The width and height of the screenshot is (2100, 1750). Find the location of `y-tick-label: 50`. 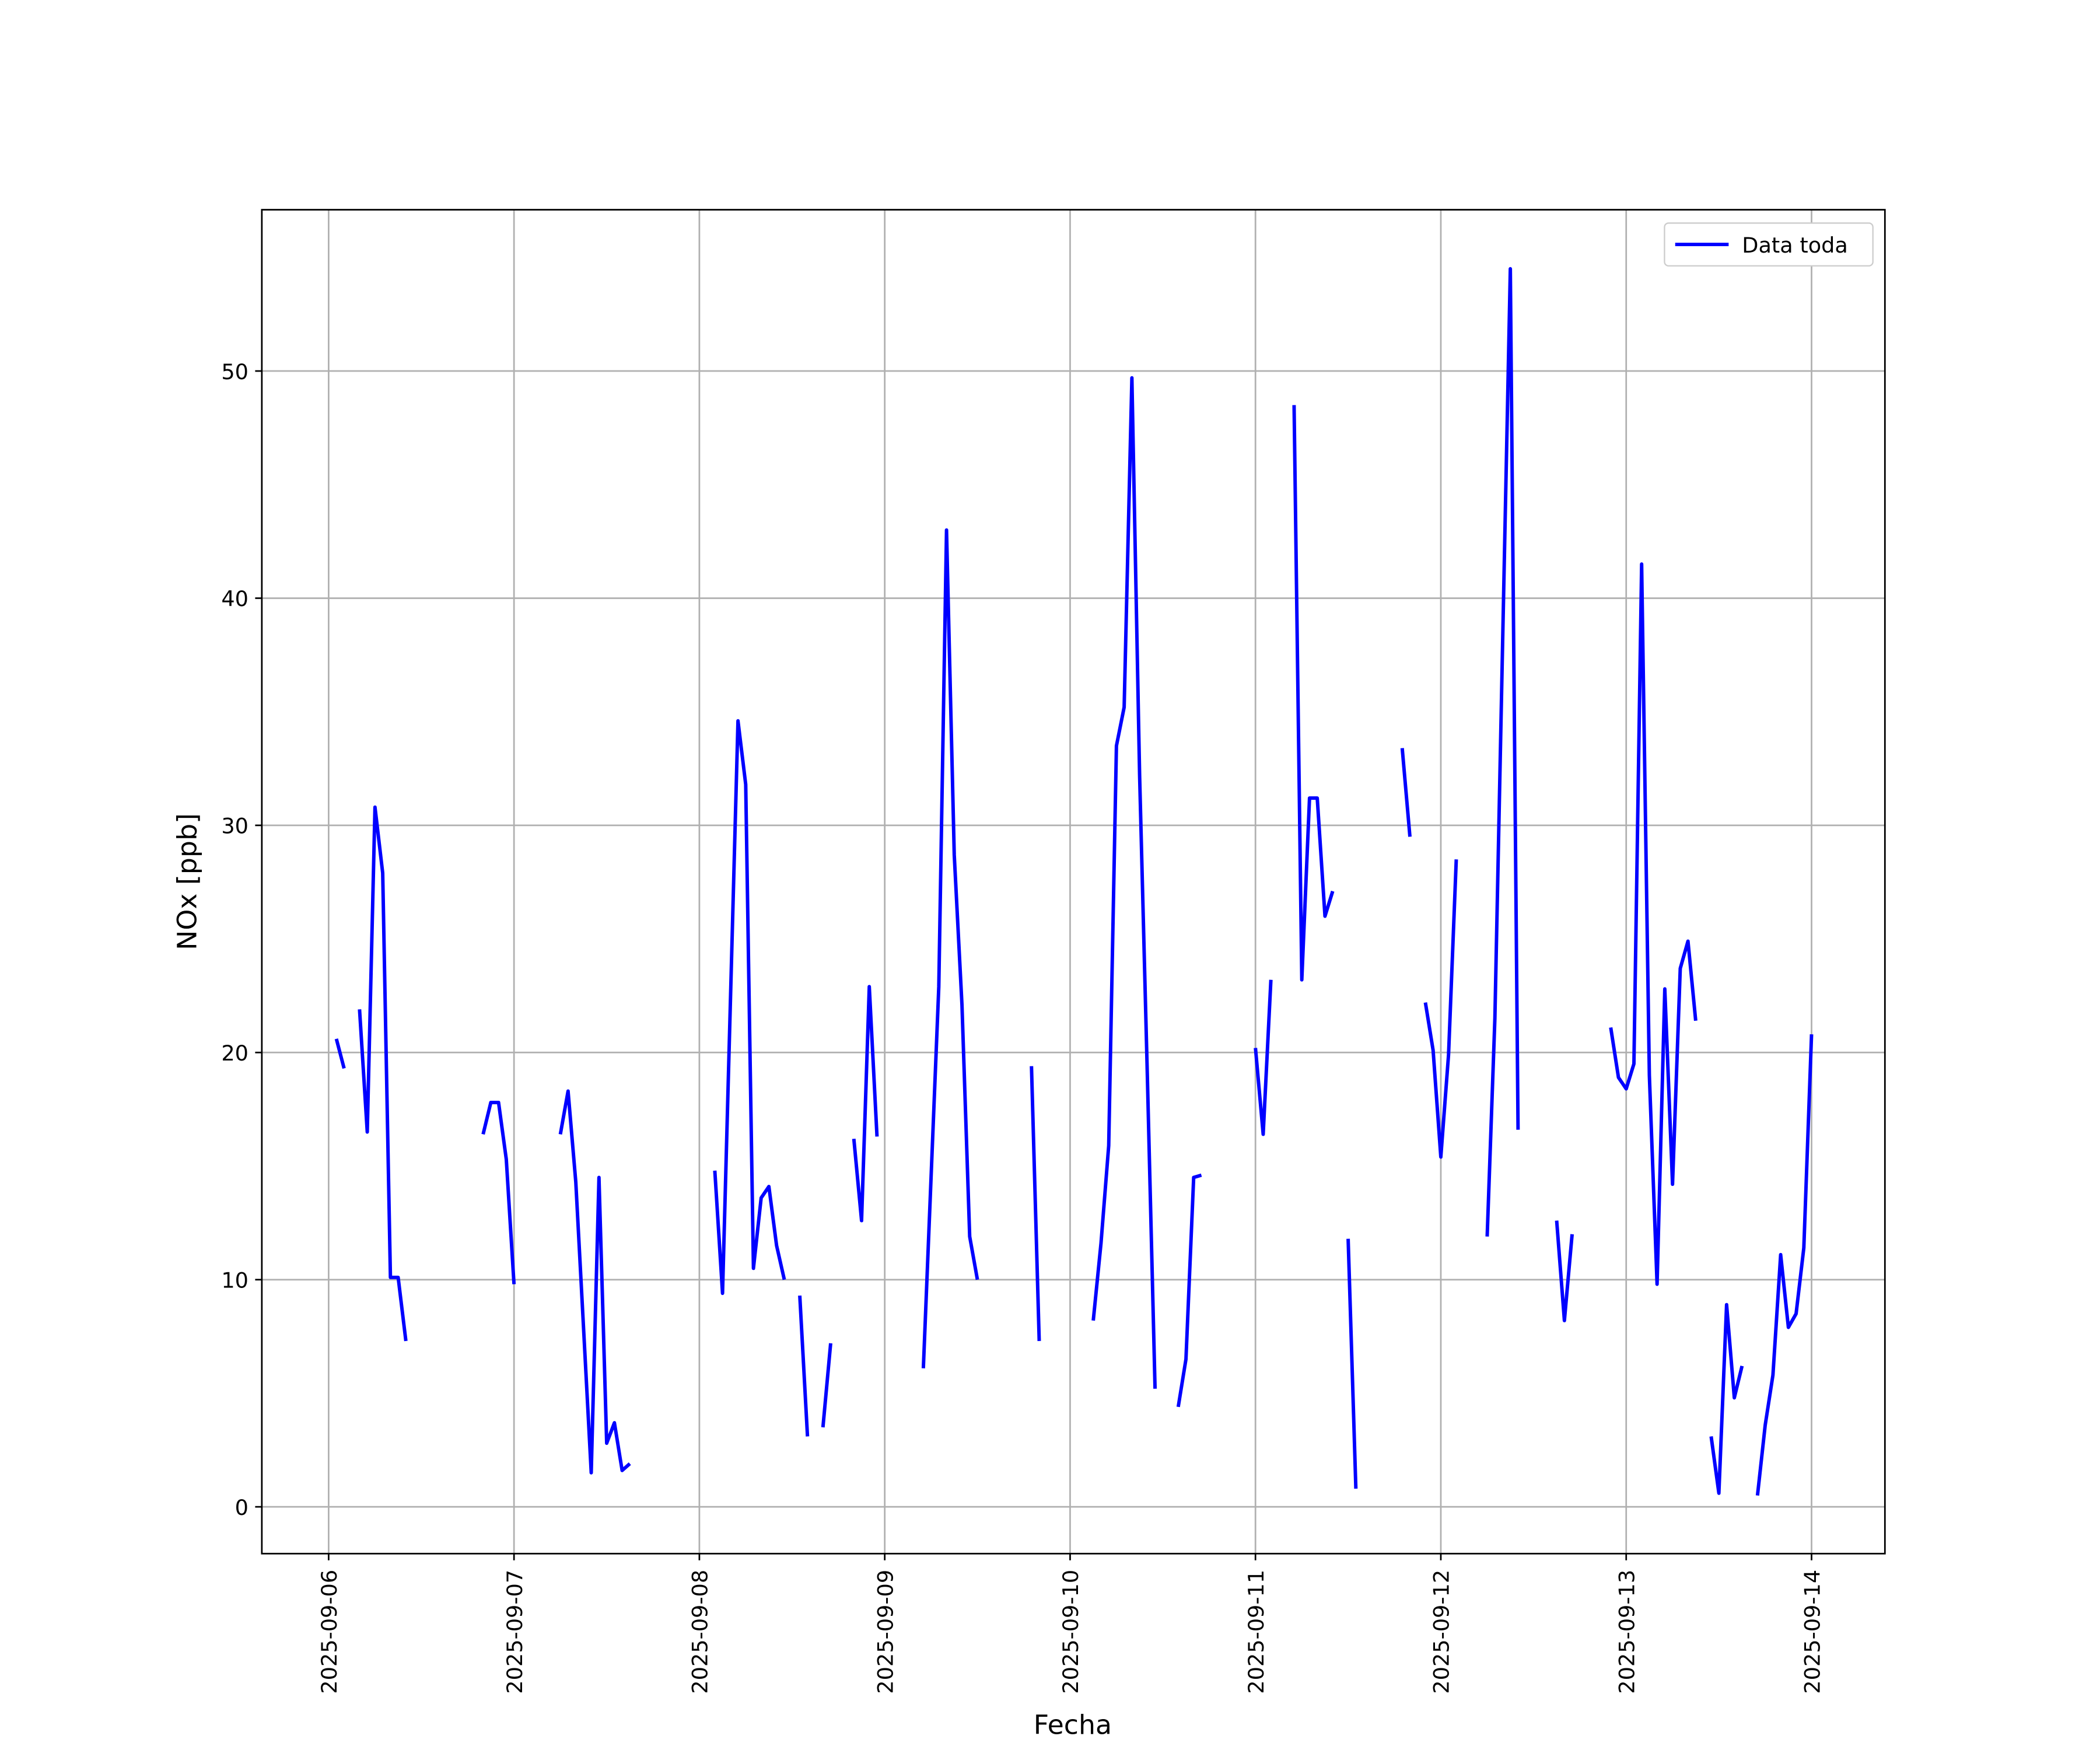

y-tick-label: 50 is located at coordinates (235, 371).